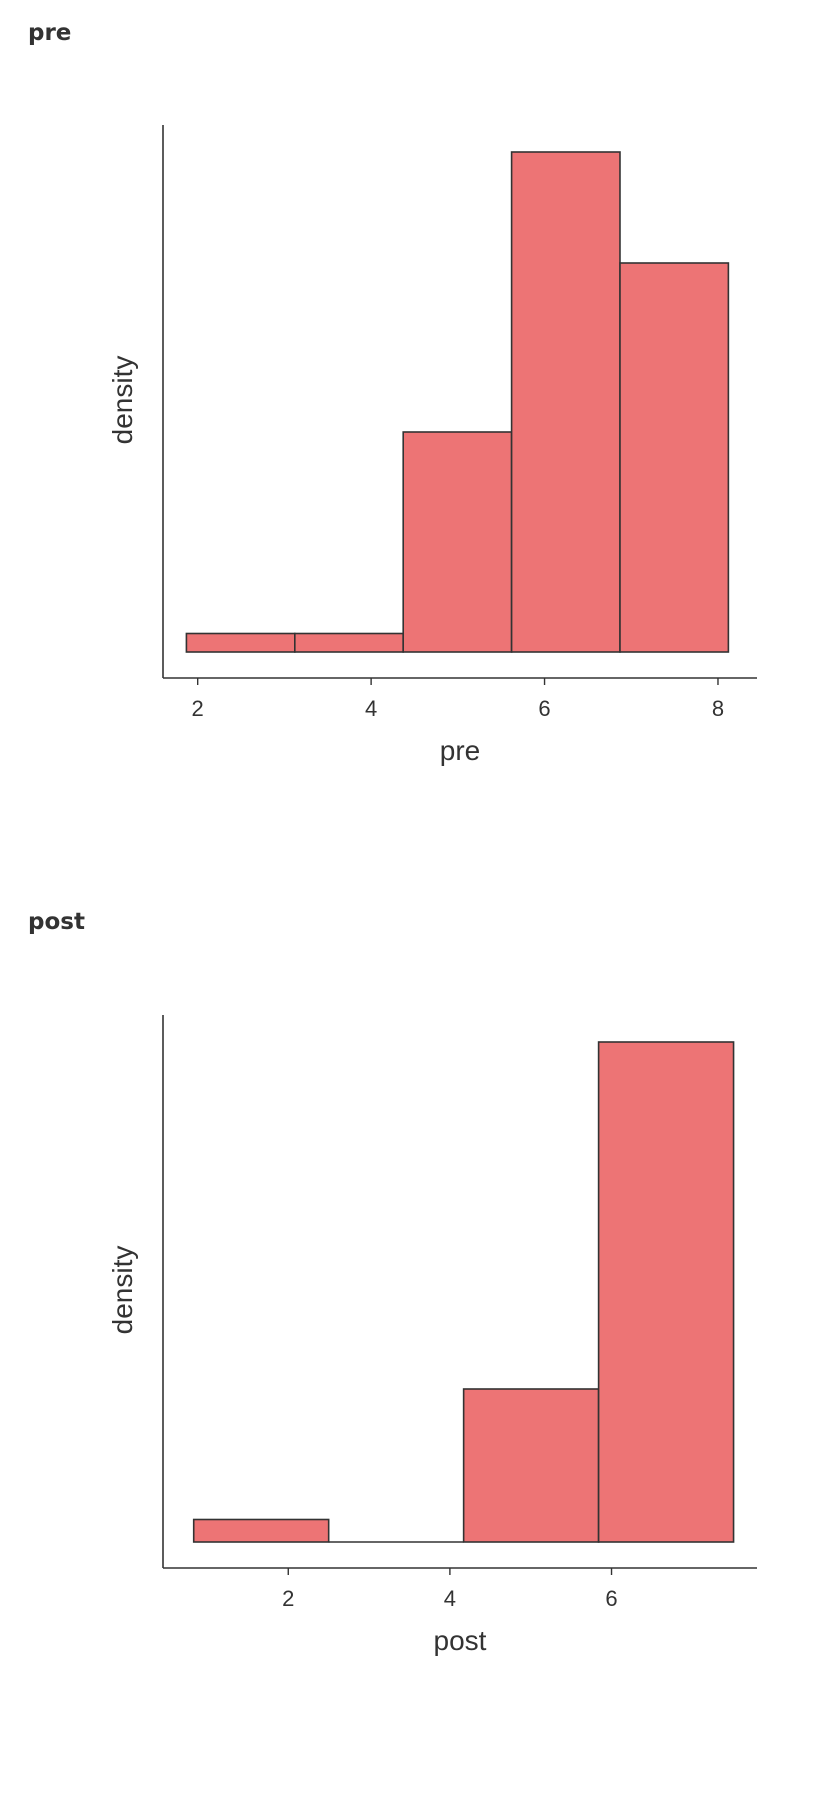 This screenshot has width=830, height=1810. I want to click on x-axis-label: pre, so click(460, 750).